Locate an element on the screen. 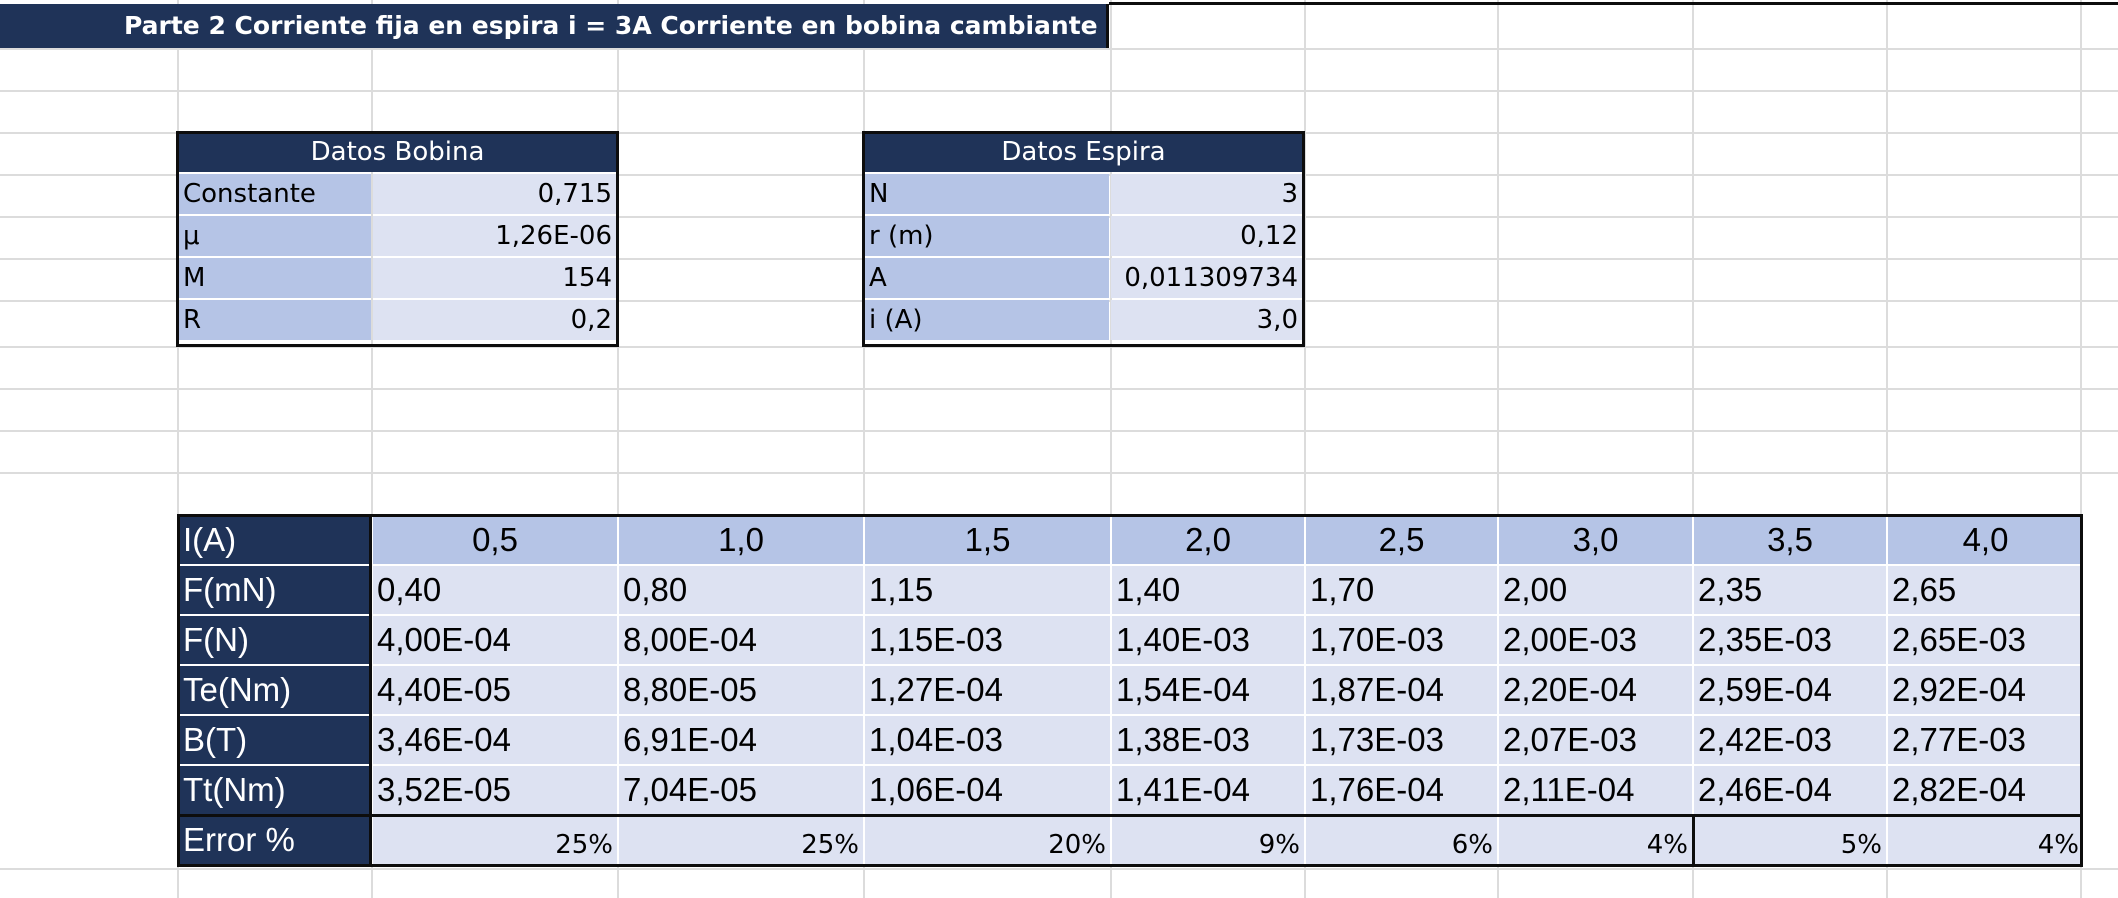 The image size is (2118, 898). cell-f-mn-2: 0,80 is located at coordinates (741, 590).